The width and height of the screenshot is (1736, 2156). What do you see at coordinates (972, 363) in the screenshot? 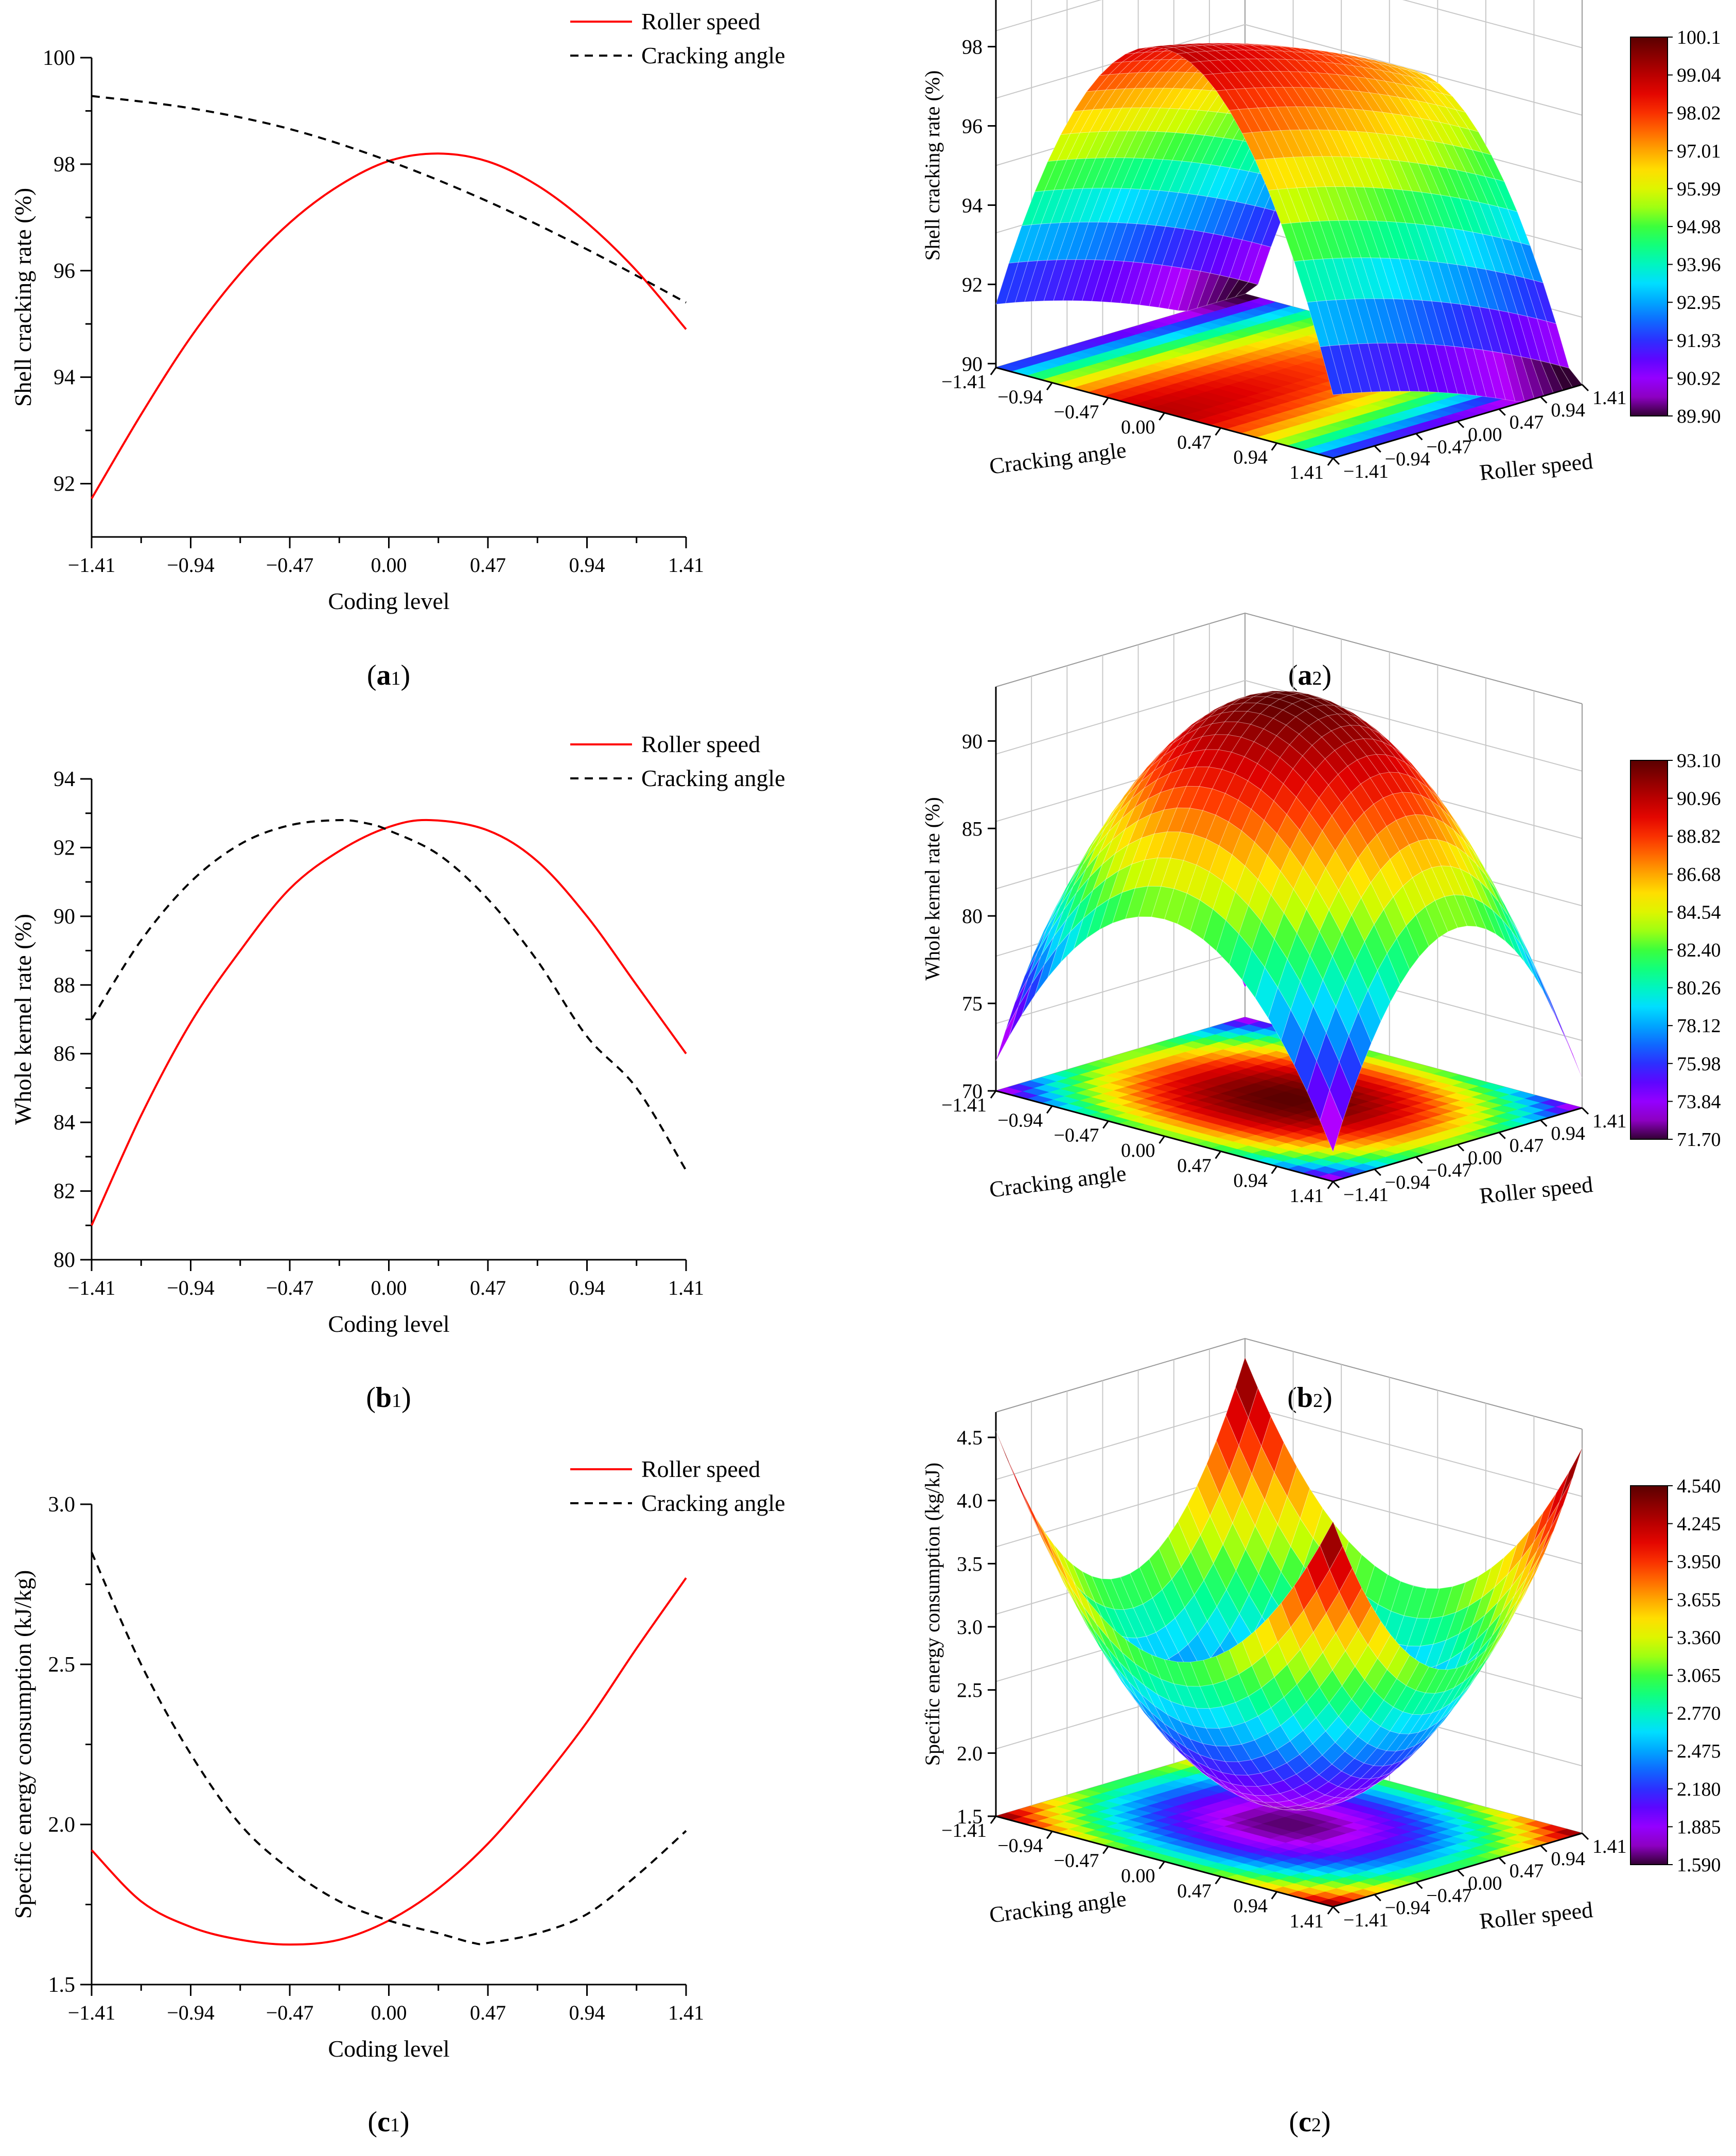
I see `z-tick-label: 90` at bounding box center [972, 363].